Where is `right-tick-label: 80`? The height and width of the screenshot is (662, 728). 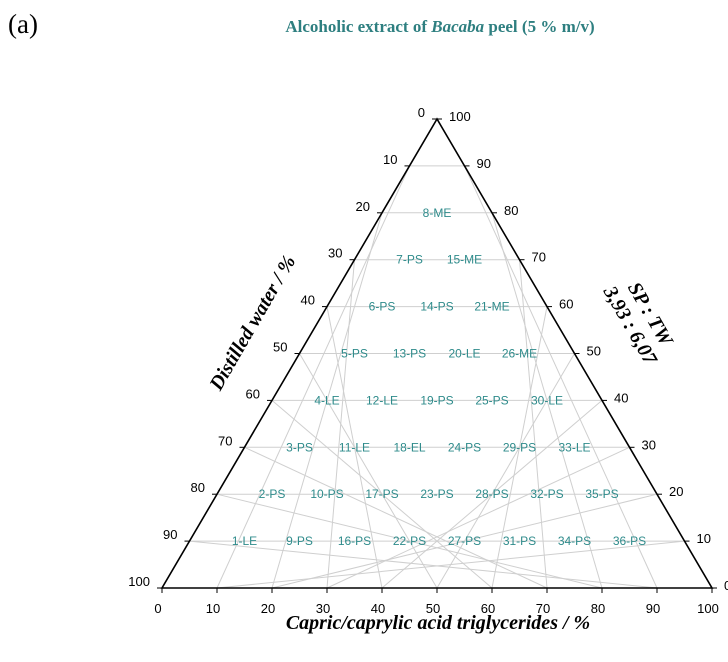
right-tick-label: 80 is located at coordinates (511, 210).